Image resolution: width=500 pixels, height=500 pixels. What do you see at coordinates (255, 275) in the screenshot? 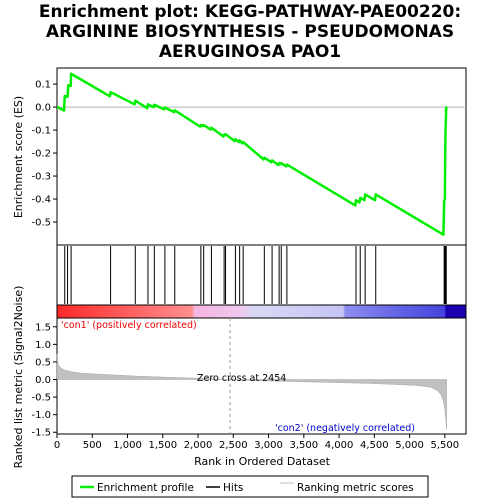
I see `hit-lines` at bounding box center [255, 275].